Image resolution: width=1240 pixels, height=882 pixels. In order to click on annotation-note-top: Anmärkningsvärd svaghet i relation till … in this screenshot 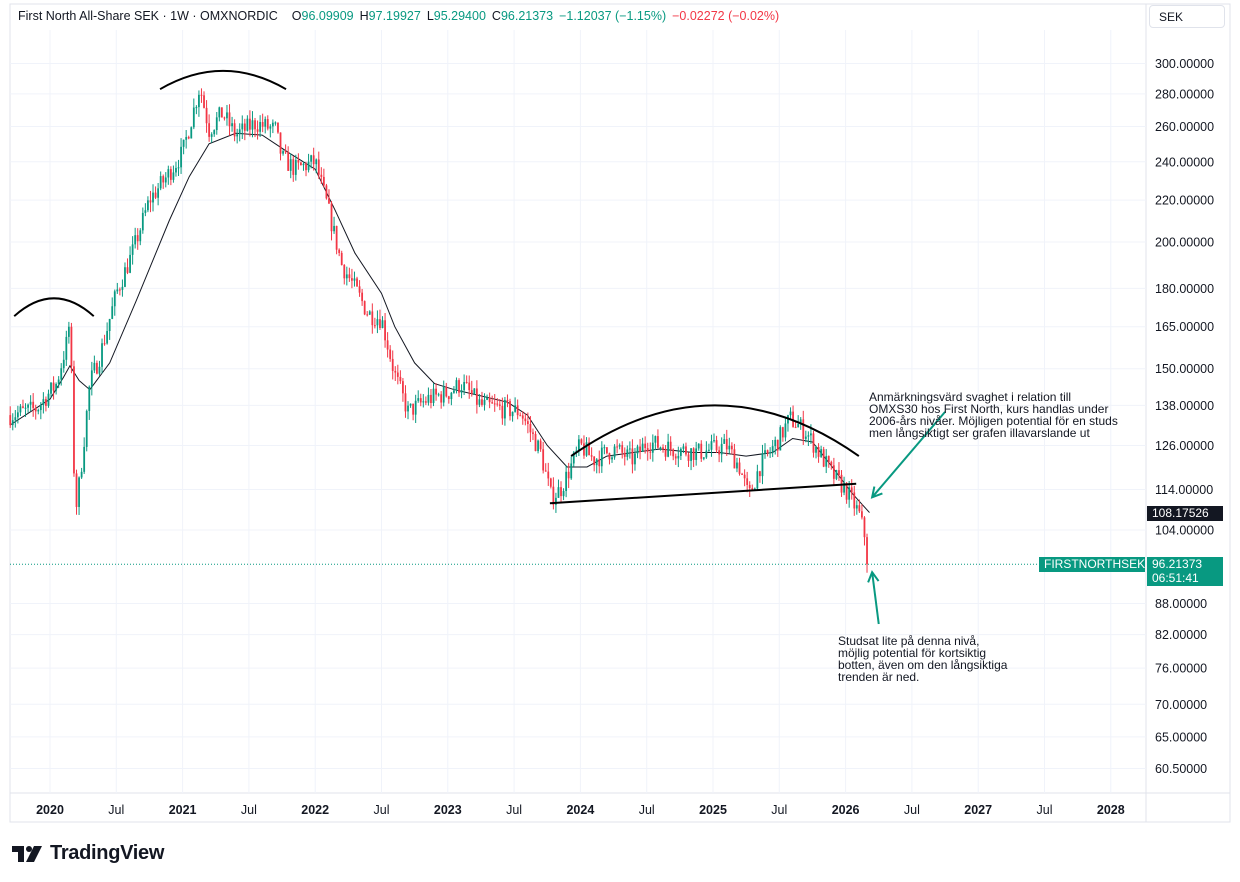, I will do `click(993, 415)`.